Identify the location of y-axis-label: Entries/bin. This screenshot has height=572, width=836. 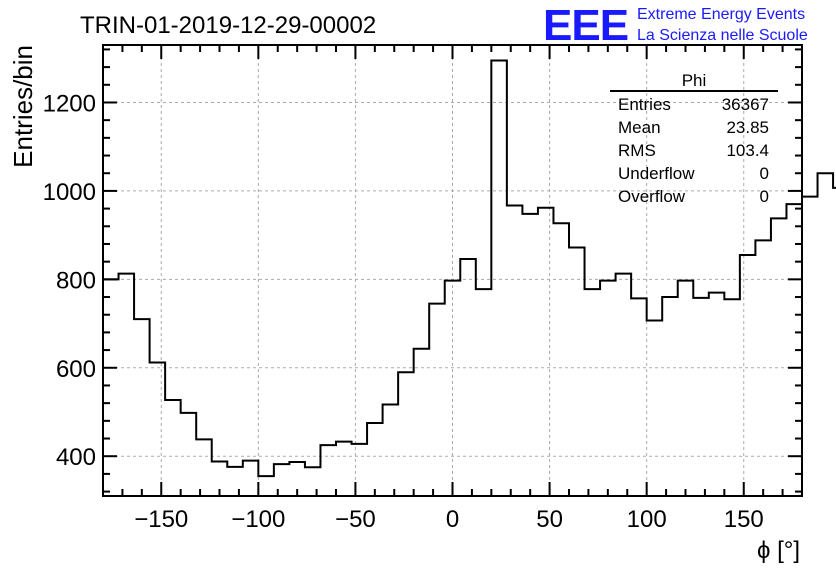
(23, 106).